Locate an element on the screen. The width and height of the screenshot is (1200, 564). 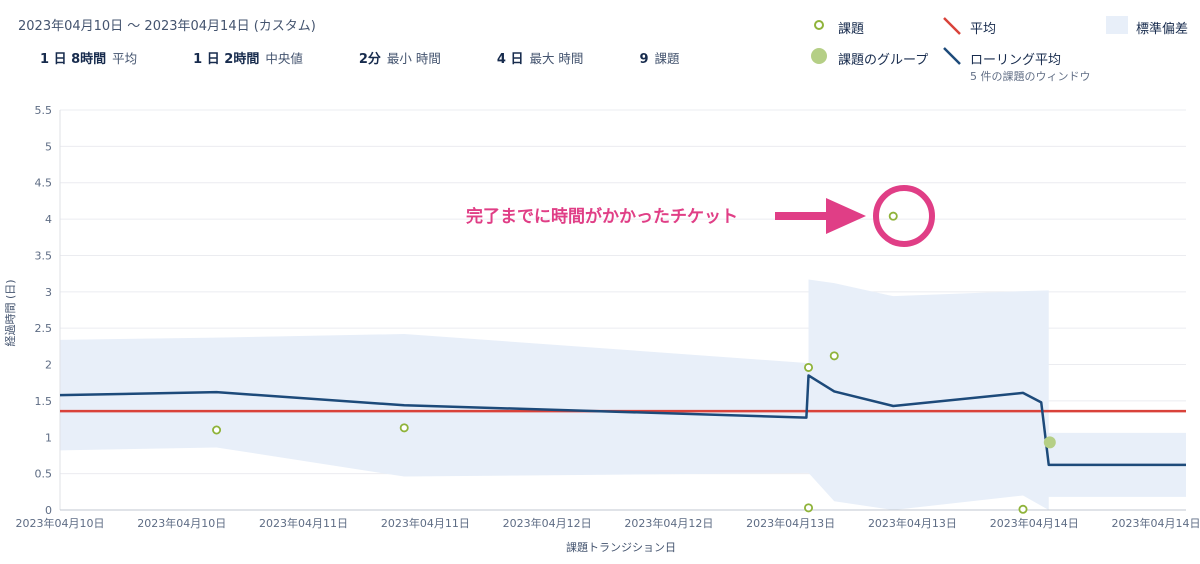
date-range: 2023年04月10日 ～ 2023年04月14日 (カスタム) is located at coordinates (167, 26).